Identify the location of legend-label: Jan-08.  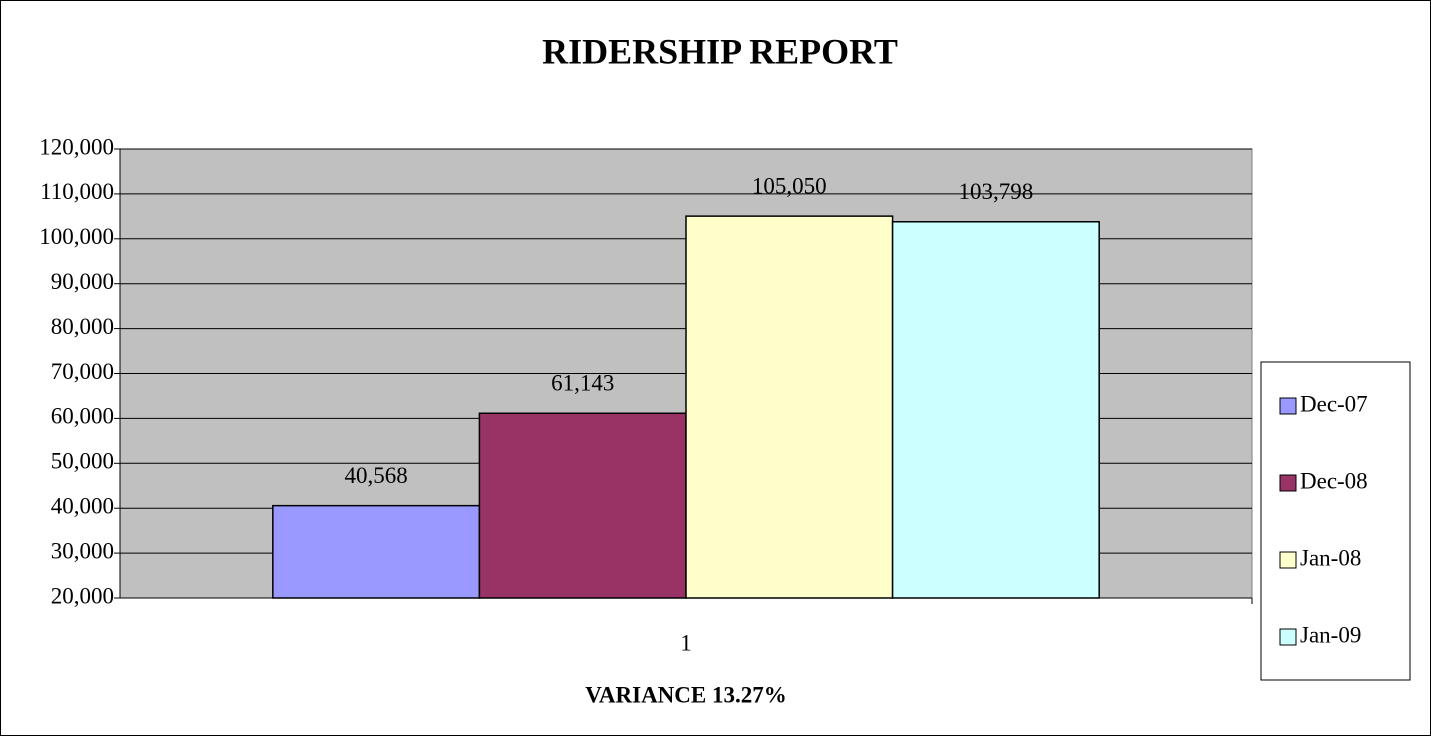
(1330, 557).